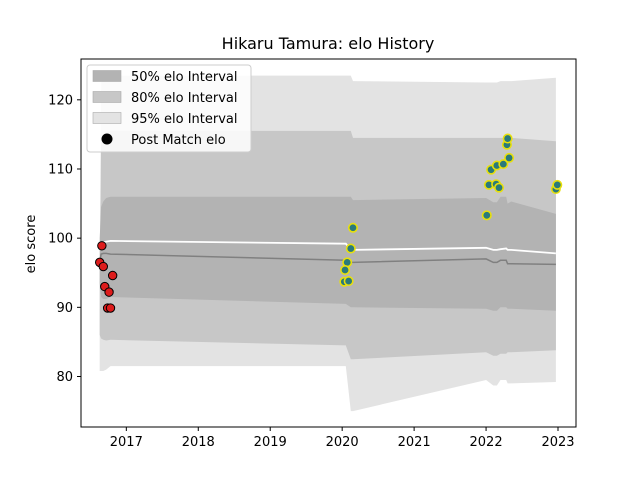 The image size is (640, 480). What do you see at coordinates (327, 259) in the screenshot?
I see `median-line` at bounding box center [327, 259].